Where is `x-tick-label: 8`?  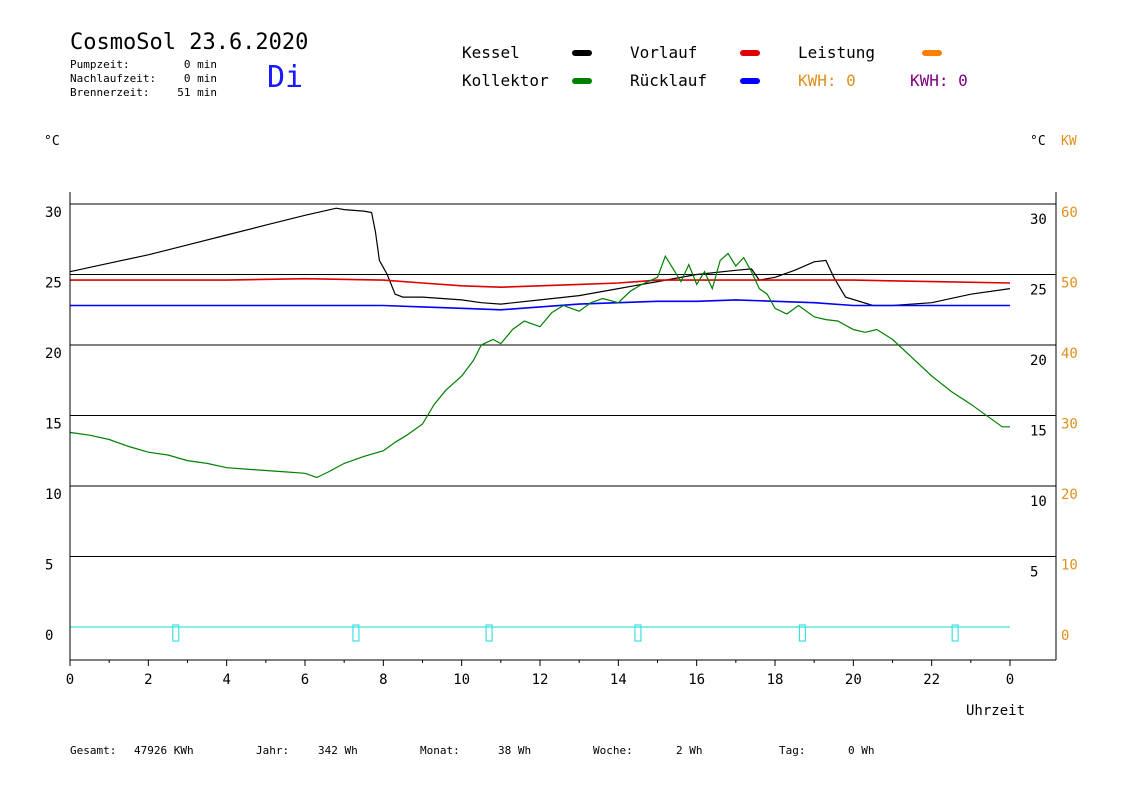 x-tick-label: 8 is located at coordinates (383, 680).